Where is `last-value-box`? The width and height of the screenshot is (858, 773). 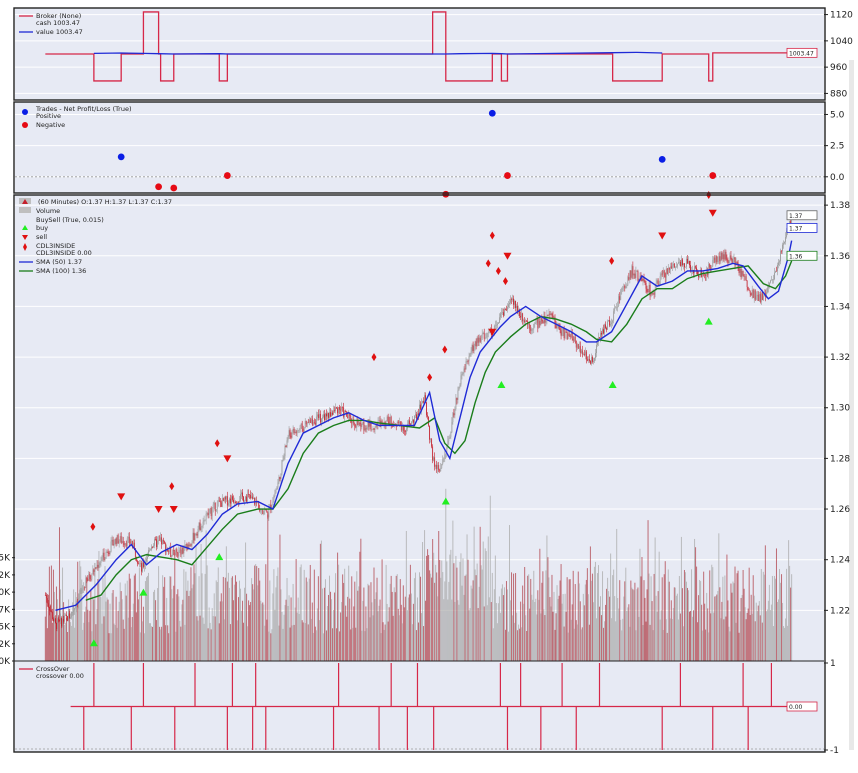 last-value-box is located at coordinates (802, 255).